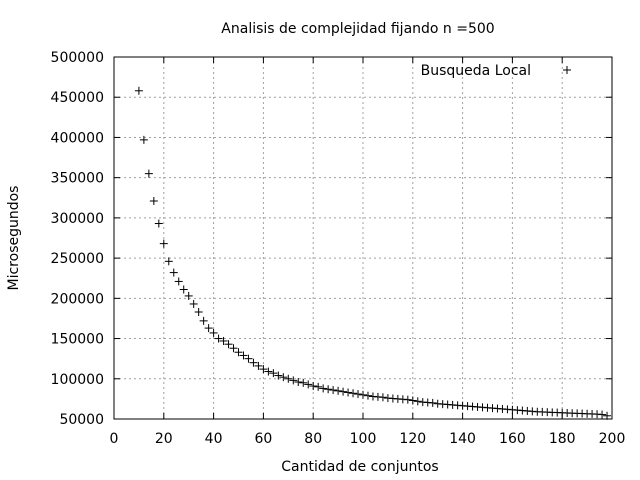  What do you see at coordinates (77, 340) in the screenshot?
I see `y-tick-label: 150000` at bounding box center [77, 340].